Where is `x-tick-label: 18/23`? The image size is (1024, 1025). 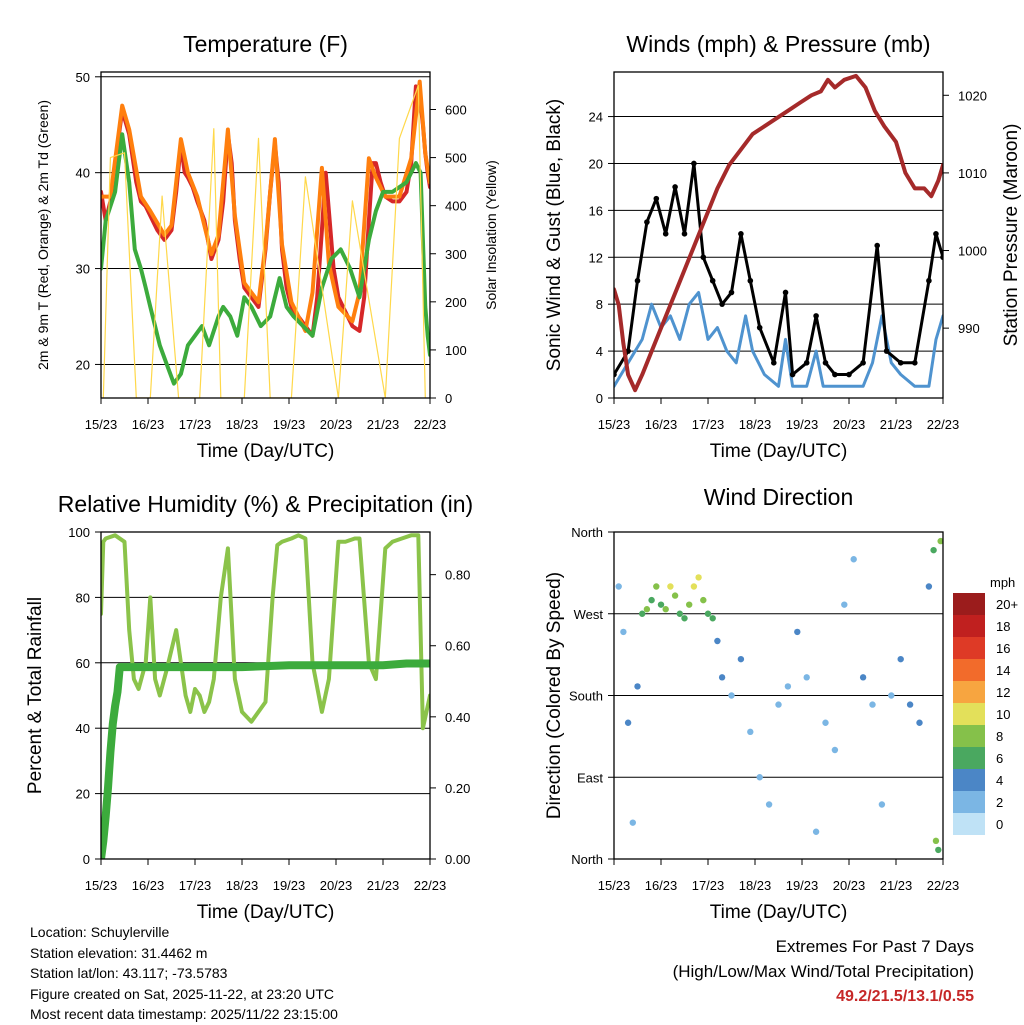
x-tick-label: 18/23 is located at coordinates (755, 885).